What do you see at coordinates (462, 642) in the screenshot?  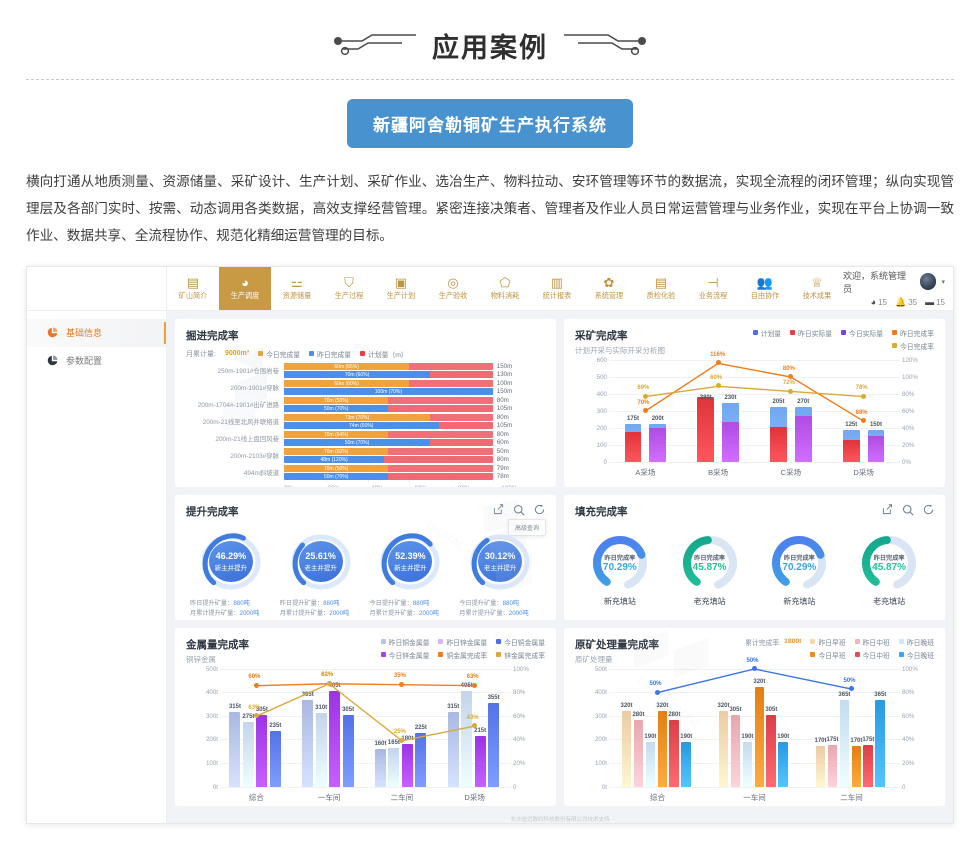 I see `legend-item: 昨日锌金属量` at bounding box center [462, 642].